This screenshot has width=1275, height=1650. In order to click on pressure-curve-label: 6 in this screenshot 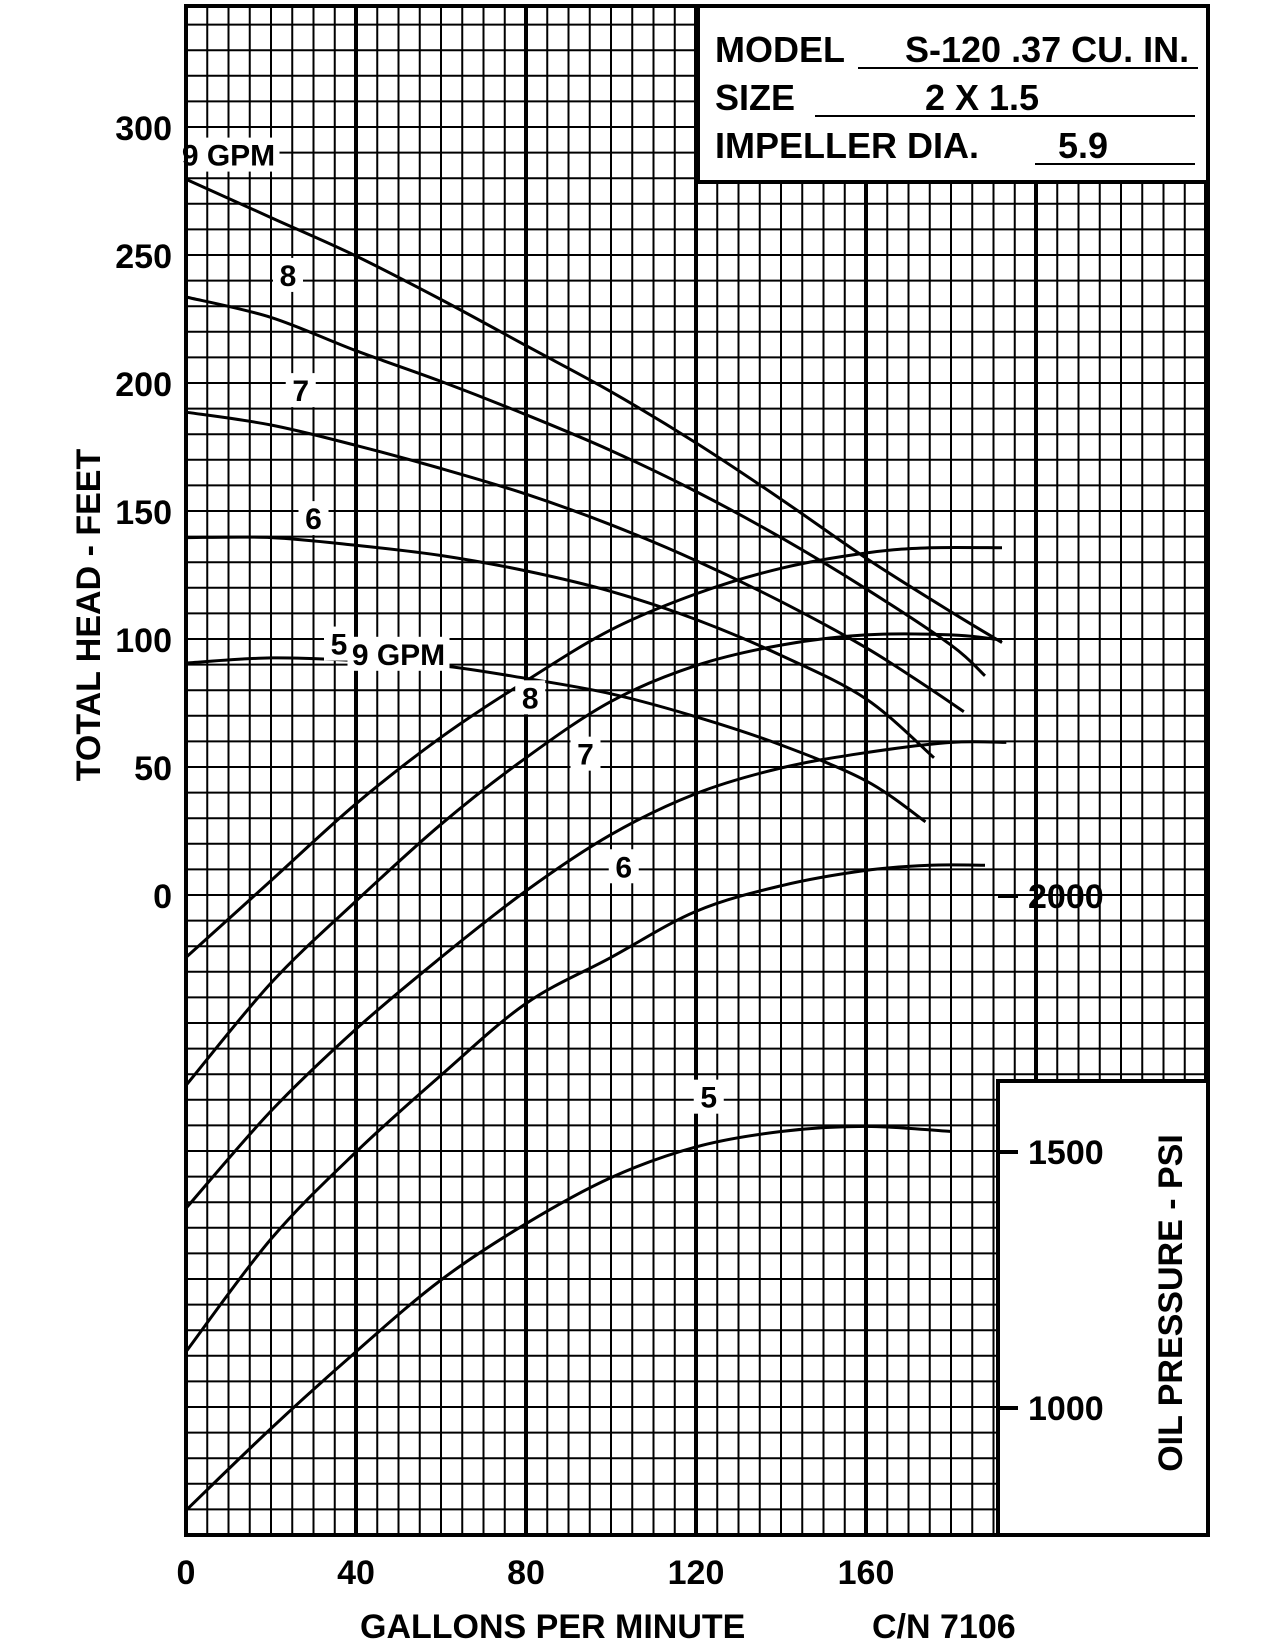, I will do `click(623, 867)`.